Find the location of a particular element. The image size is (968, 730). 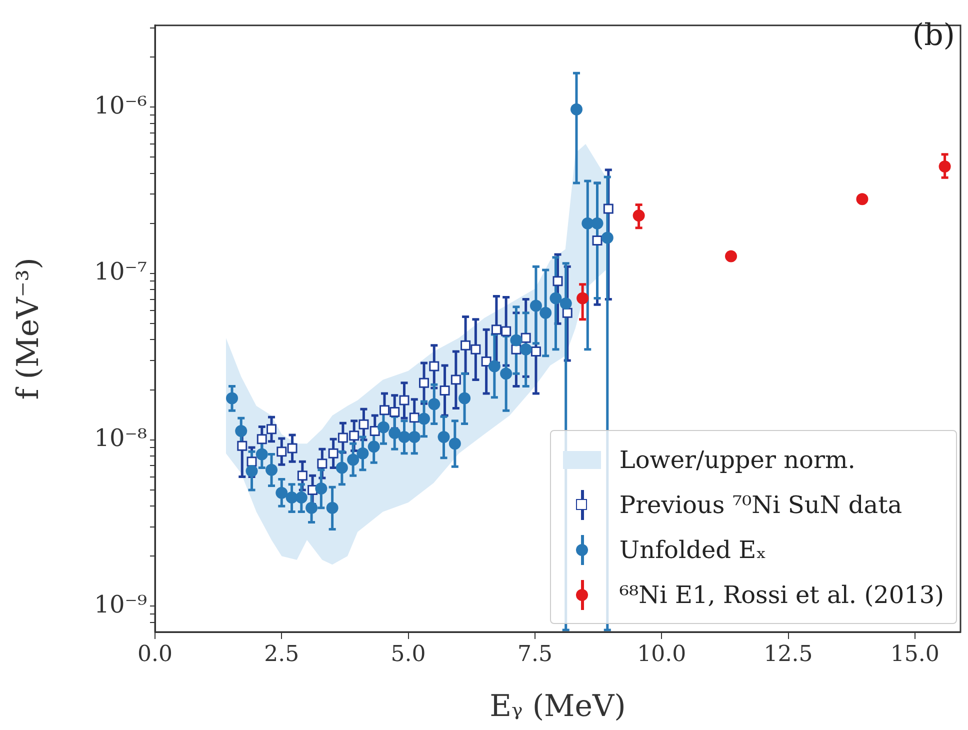

x-tick-label: 15.0 is located at coordinates (915, 654).